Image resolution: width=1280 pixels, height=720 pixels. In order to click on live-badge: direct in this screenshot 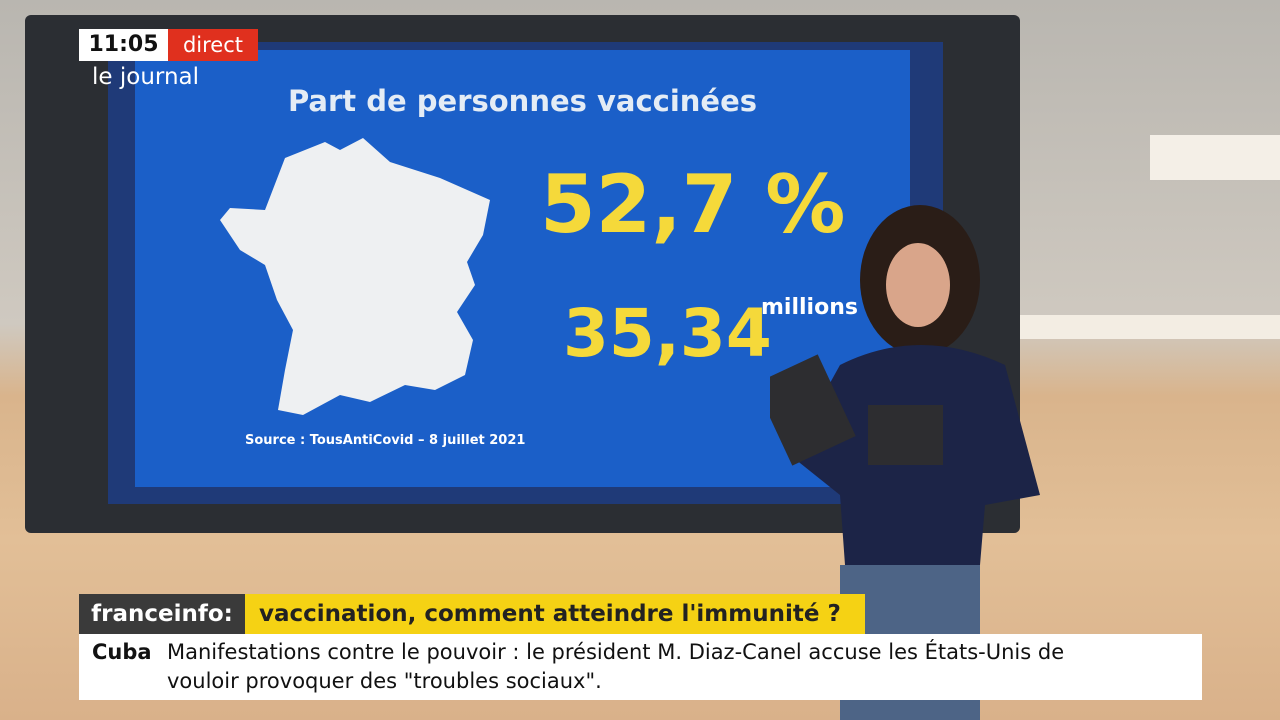, I will do `click(213, 45)`.